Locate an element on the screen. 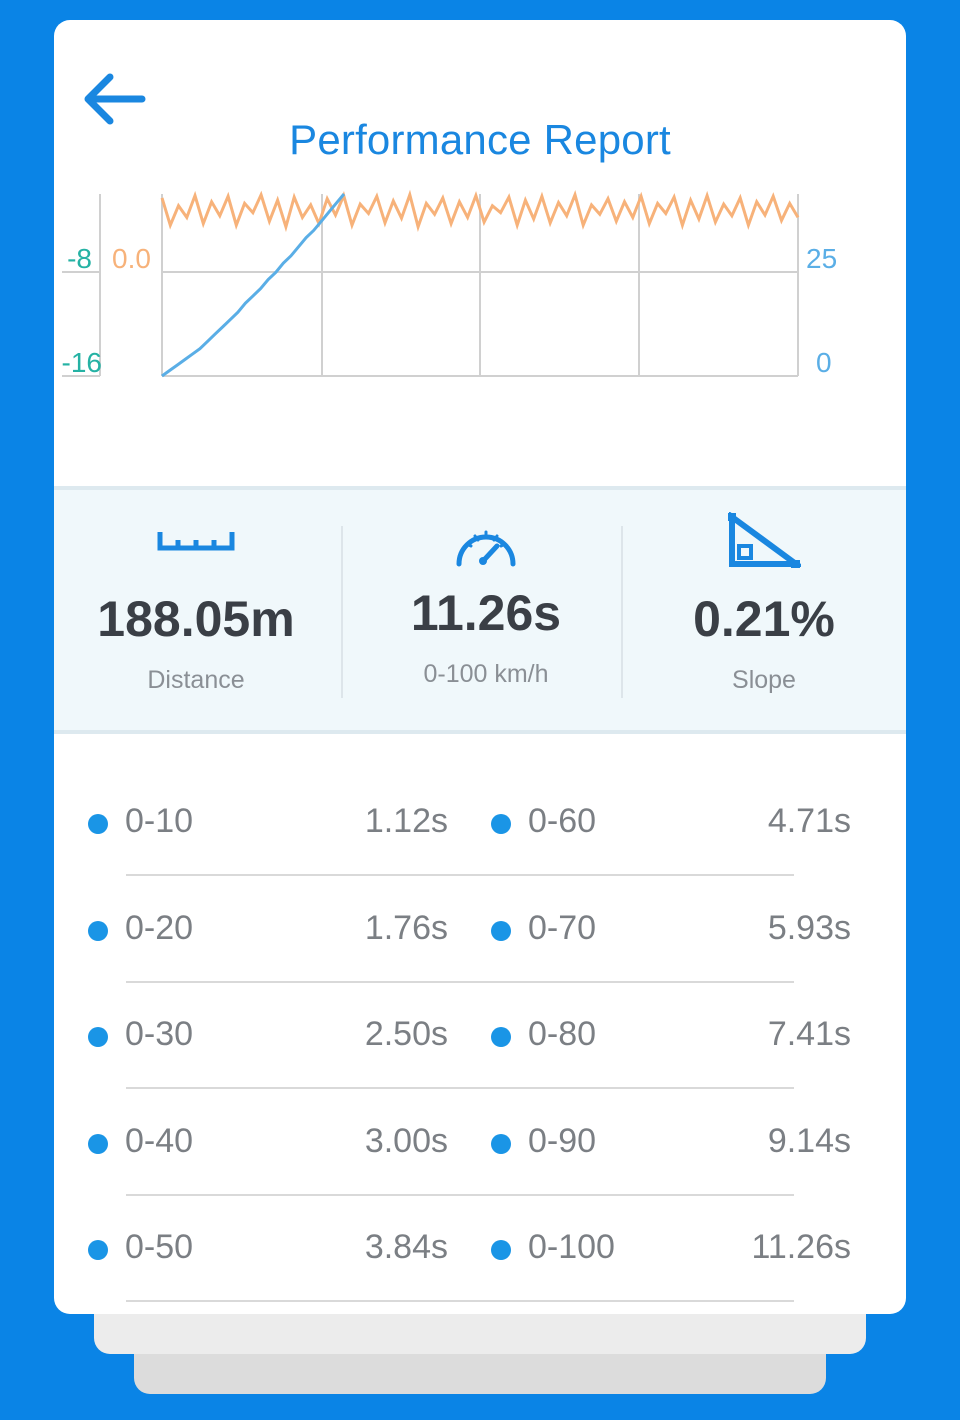  split-row: 0-40 3.00s 0-90 9.14s is located at coordinates (480, 1141).